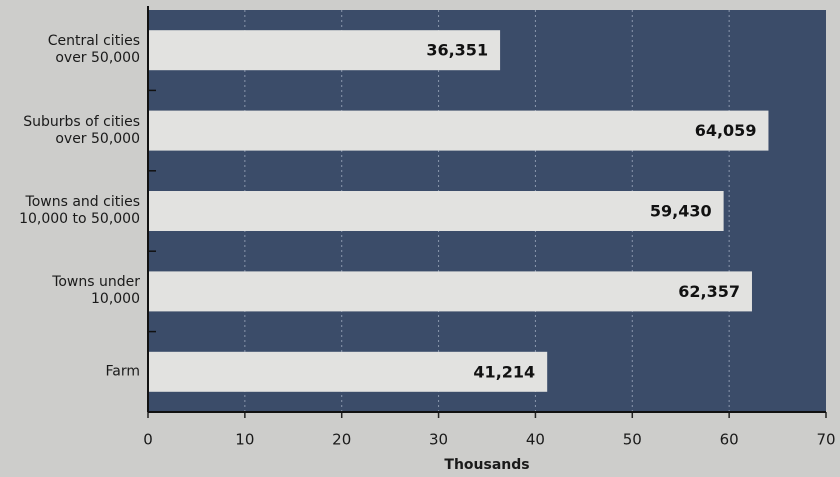 The image size is (840, 477). What do you see at coordinates (486, 465) in the screenshot?
I see `x-axis-label: Thousands` at bounding box center [486, 465].